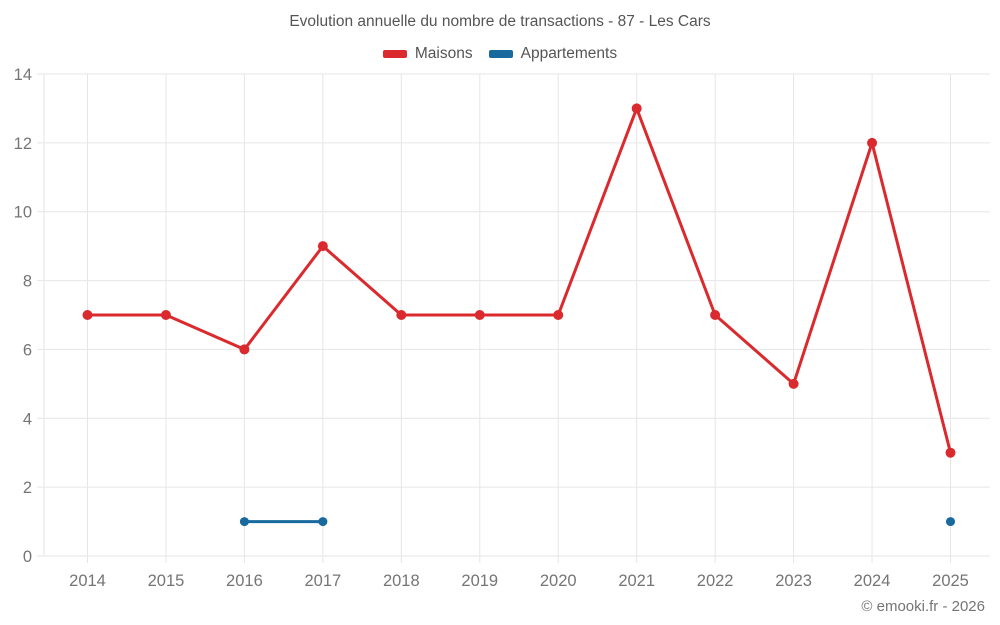  Describe the element at coordinates (394, 54) in the screenshot. I see `maisons-legend-swatch-icon` at that location.